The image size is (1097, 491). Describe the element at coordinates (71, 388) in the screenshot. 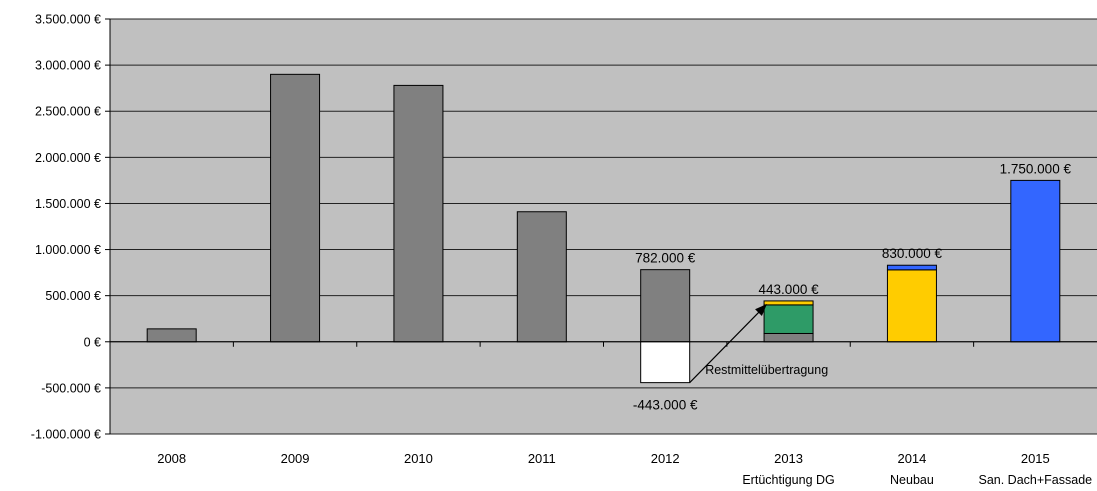

I see `y-tick-label: -500.000 €` at that location.